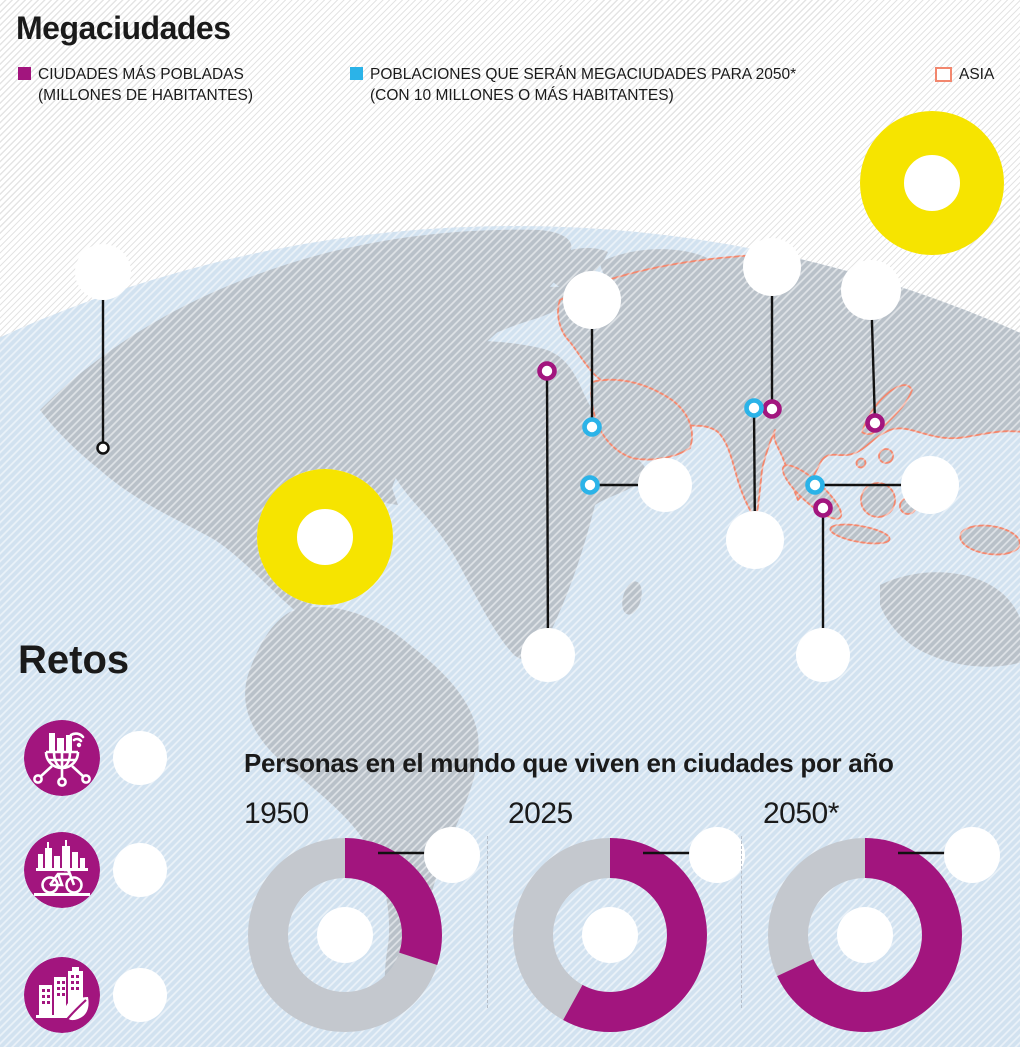  I want to click on connected-city-globe-icon, so click(62, 758).